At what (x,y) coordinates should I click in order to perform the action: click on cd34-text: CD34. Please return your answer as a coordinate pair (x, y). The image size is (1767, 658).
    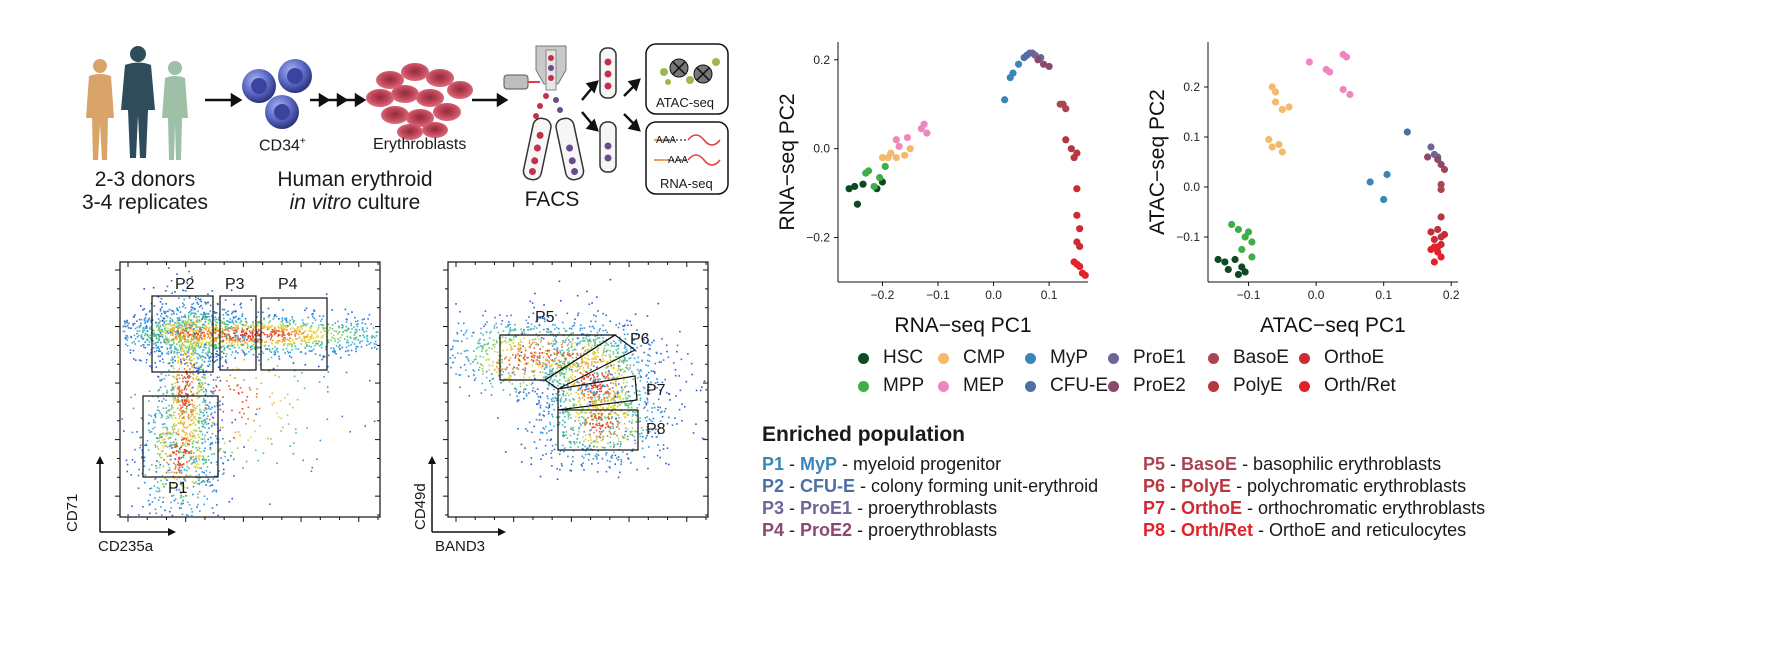
    Looking at the image, I should click on (279, 146).